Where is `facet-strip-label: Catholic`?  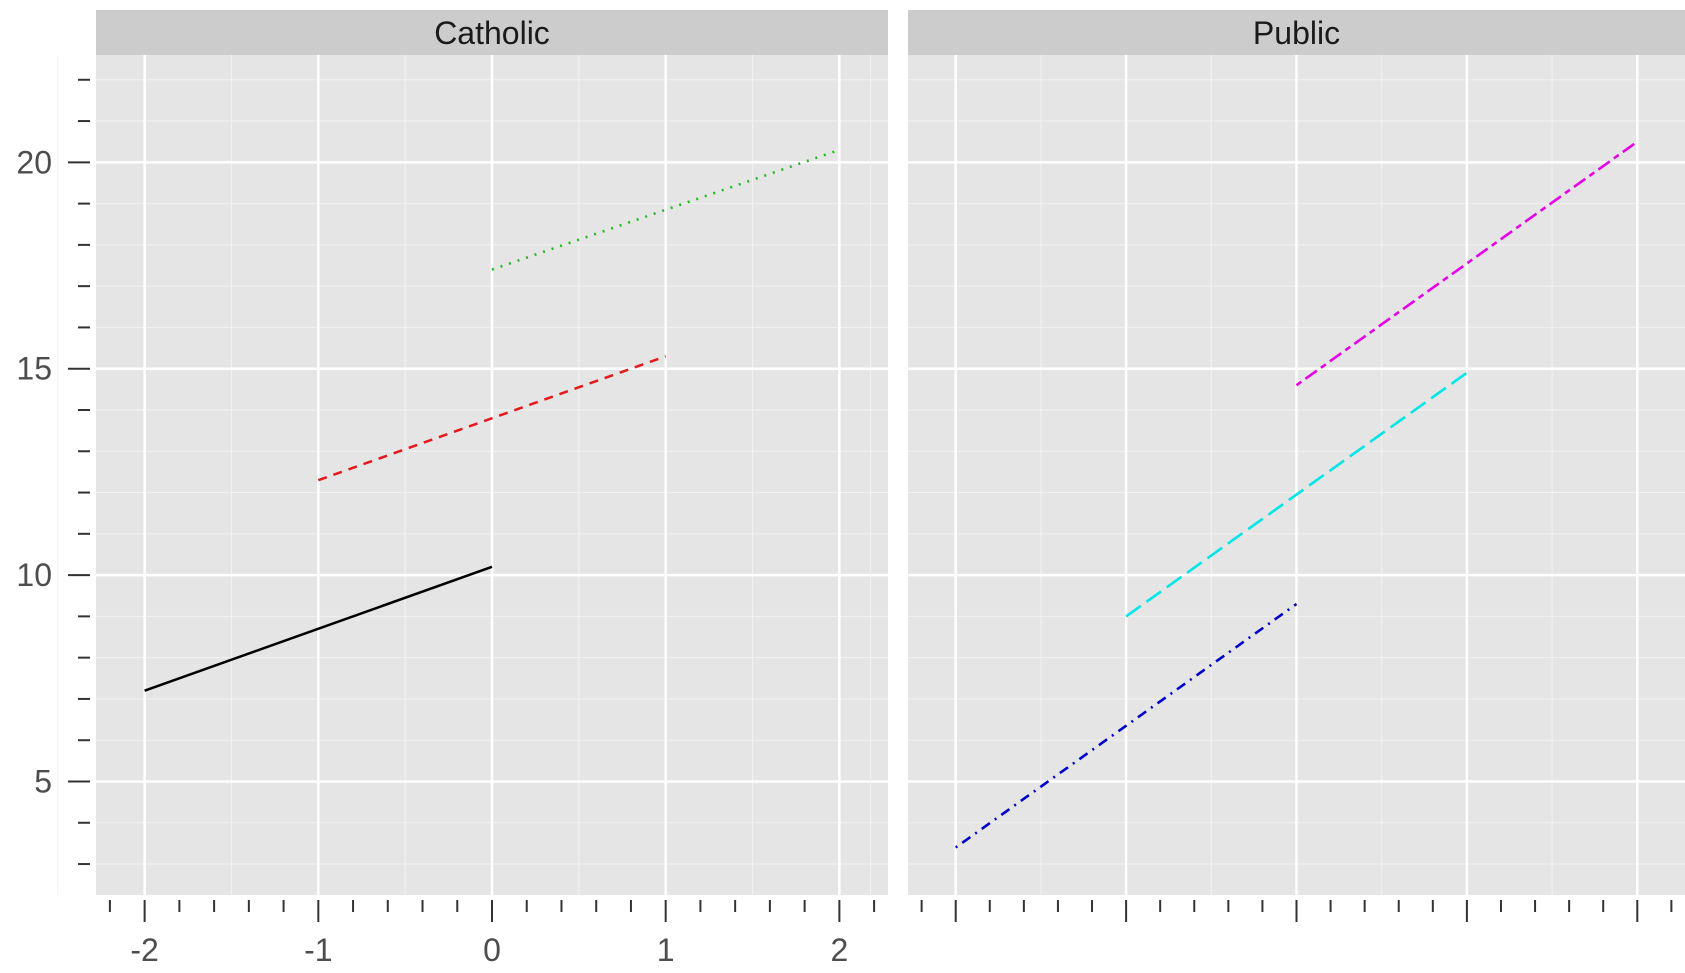
facet-strip-label: Catholic is located at coordinates (492, 33).